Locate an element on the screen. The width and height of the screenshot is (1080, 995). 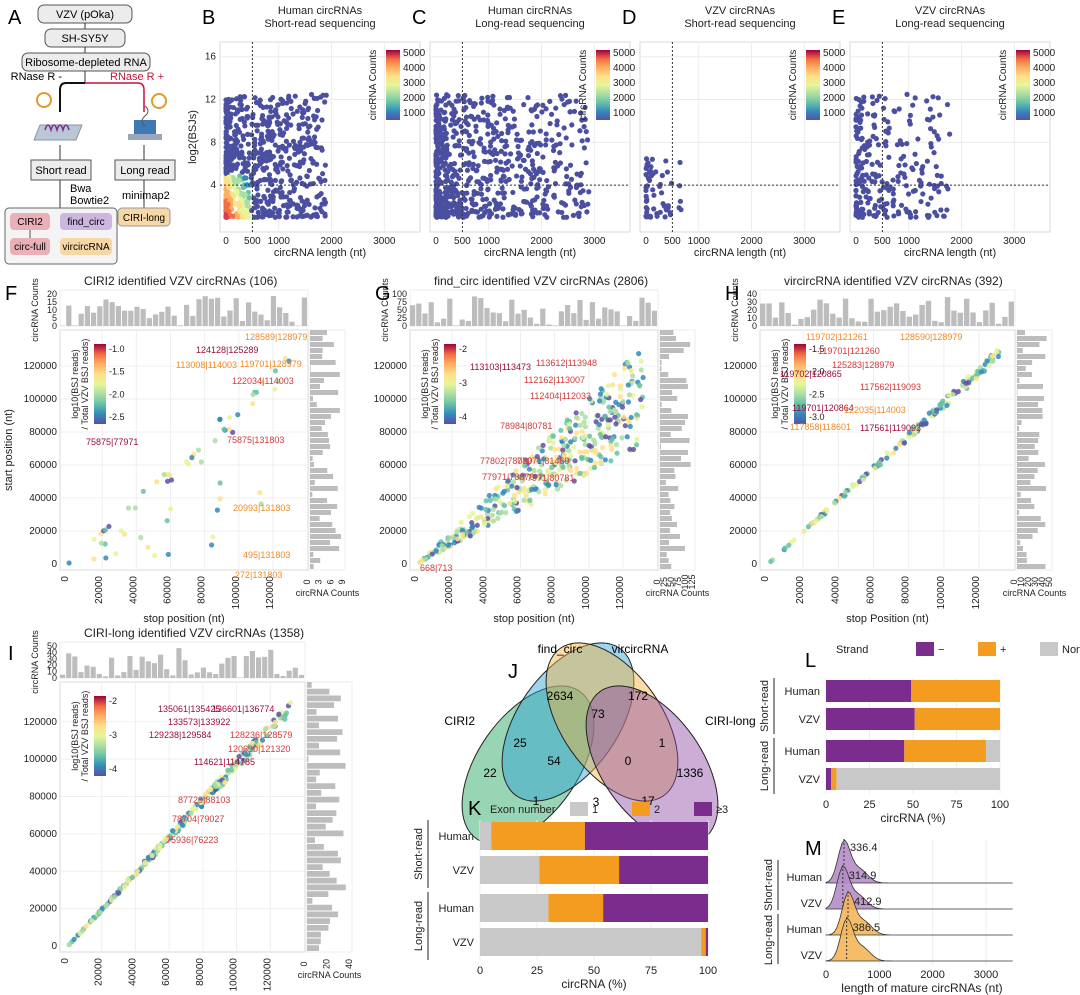
x-tick: 80000 is located at coordinates (200, 972).